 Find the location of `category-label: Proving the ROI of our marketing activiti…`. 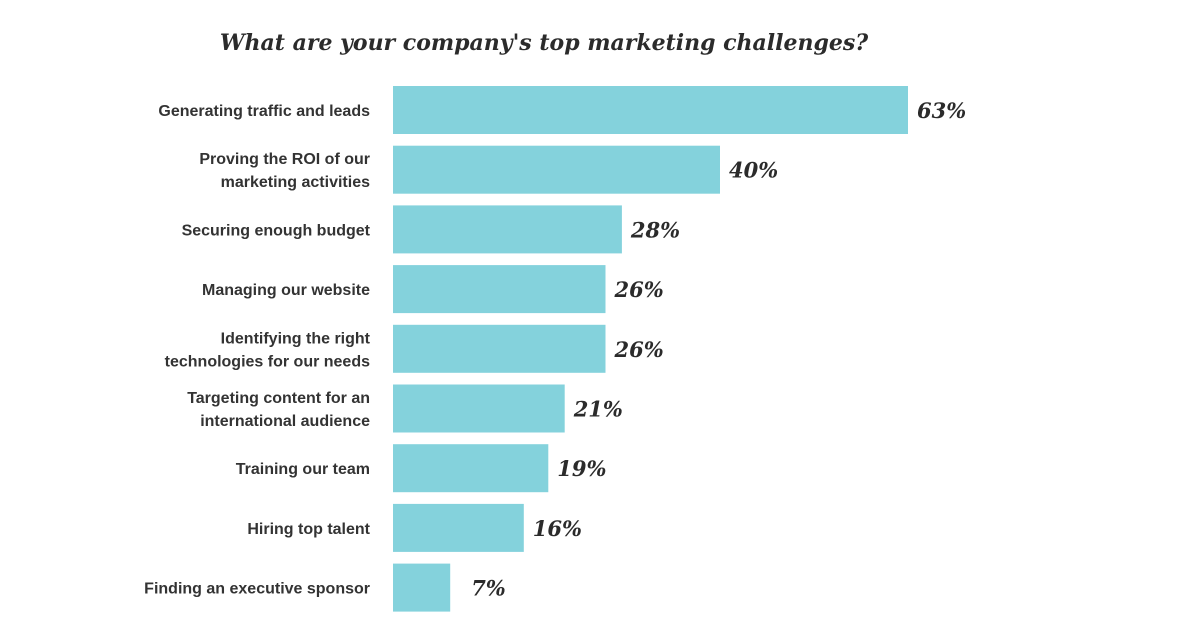

category-label: Proving the ROI of our marketing activiti… is located at coordinates (284, 171).